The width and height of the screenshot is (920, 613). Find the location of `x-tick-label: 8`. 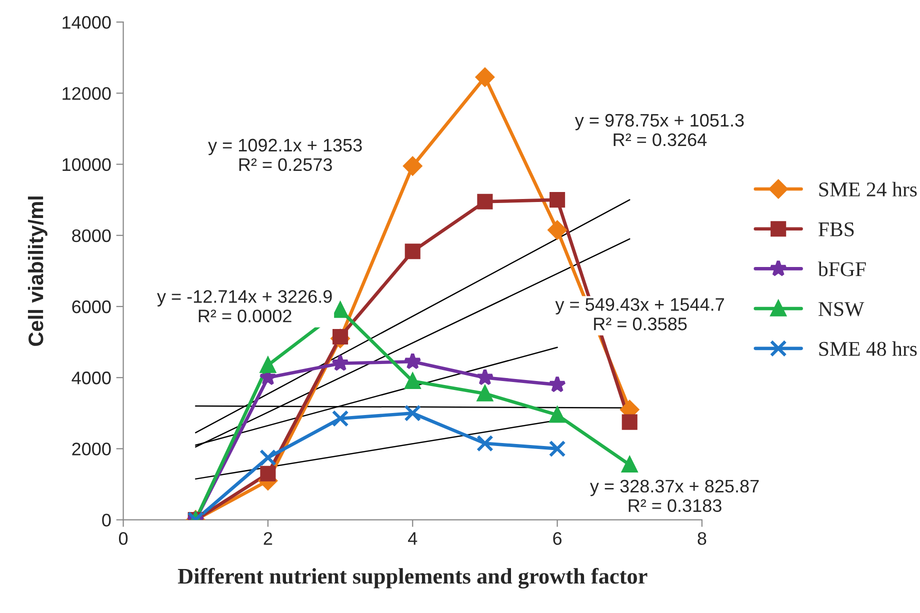

x-tick-label: 8 is located at coordinates (702, 538).